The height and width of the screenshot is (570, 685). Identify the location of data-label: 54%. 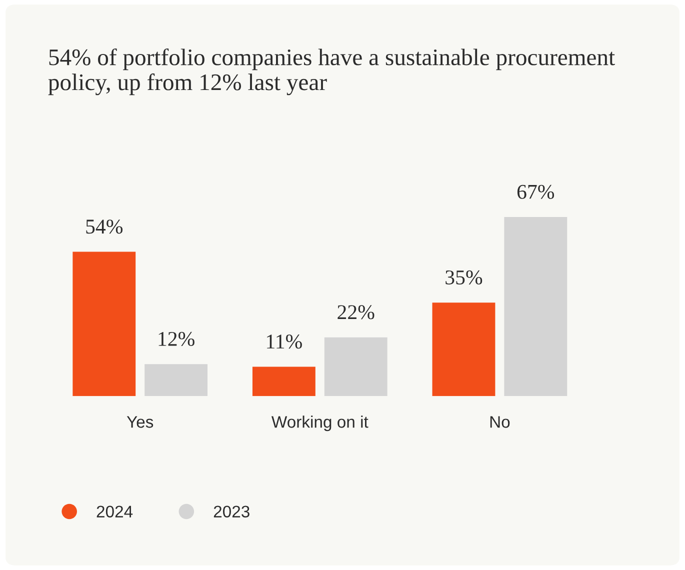
(104, 227).